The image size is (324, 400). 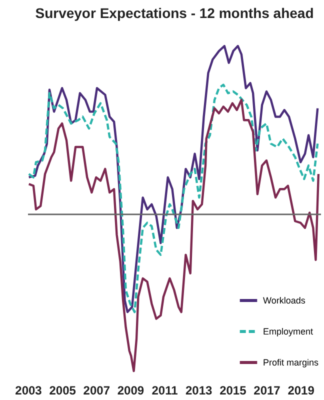 What do you see at coordinates (288, 331) in the screenshot?
I see `legend-label: Employment` at bounding box center [288, 331].